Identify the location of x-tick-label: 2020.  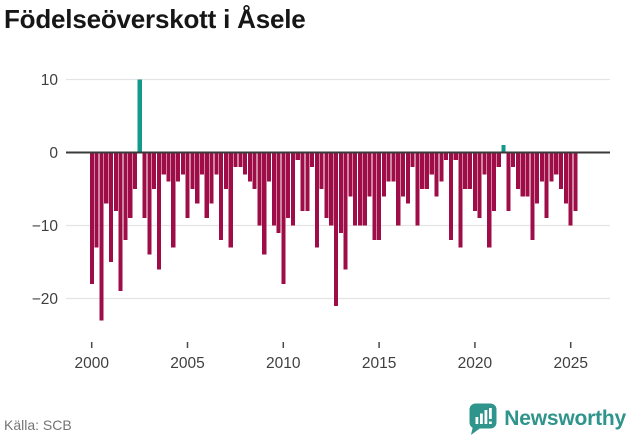
(475, 363).